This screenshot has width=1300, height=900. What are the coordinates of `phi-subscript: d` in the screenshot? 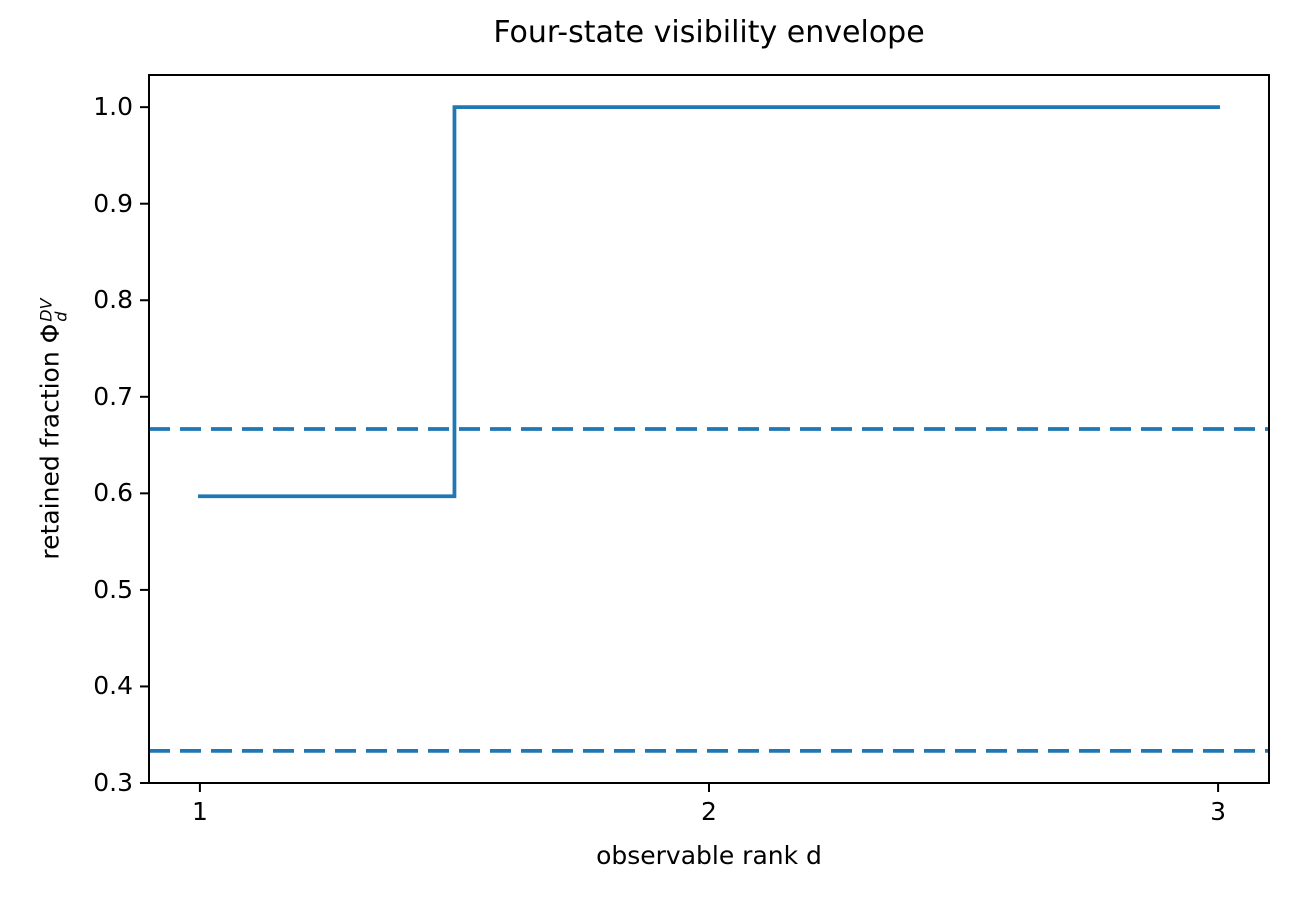 It's located at (61, 316).